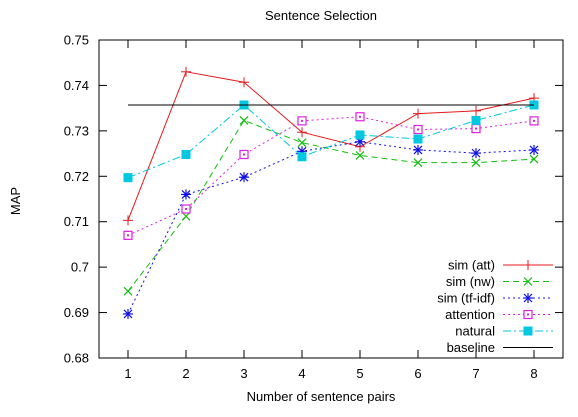 This screenshot has width=578, height=417. What do you see at coordinates (359, 373) in the screenshot?
I see `x-tick-label: 5` at bounding box center [359, 373].